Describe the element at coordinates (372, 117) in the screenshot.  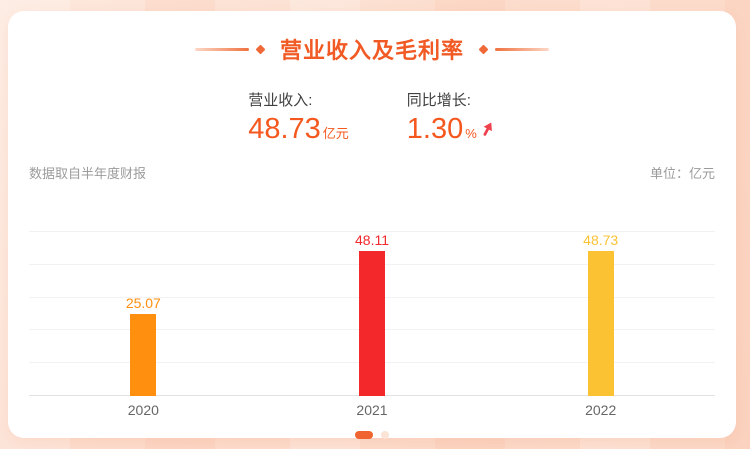
I see `stats-row: 营业收入: 48.73 亿元 同比增长: 1.30 %` at that location.